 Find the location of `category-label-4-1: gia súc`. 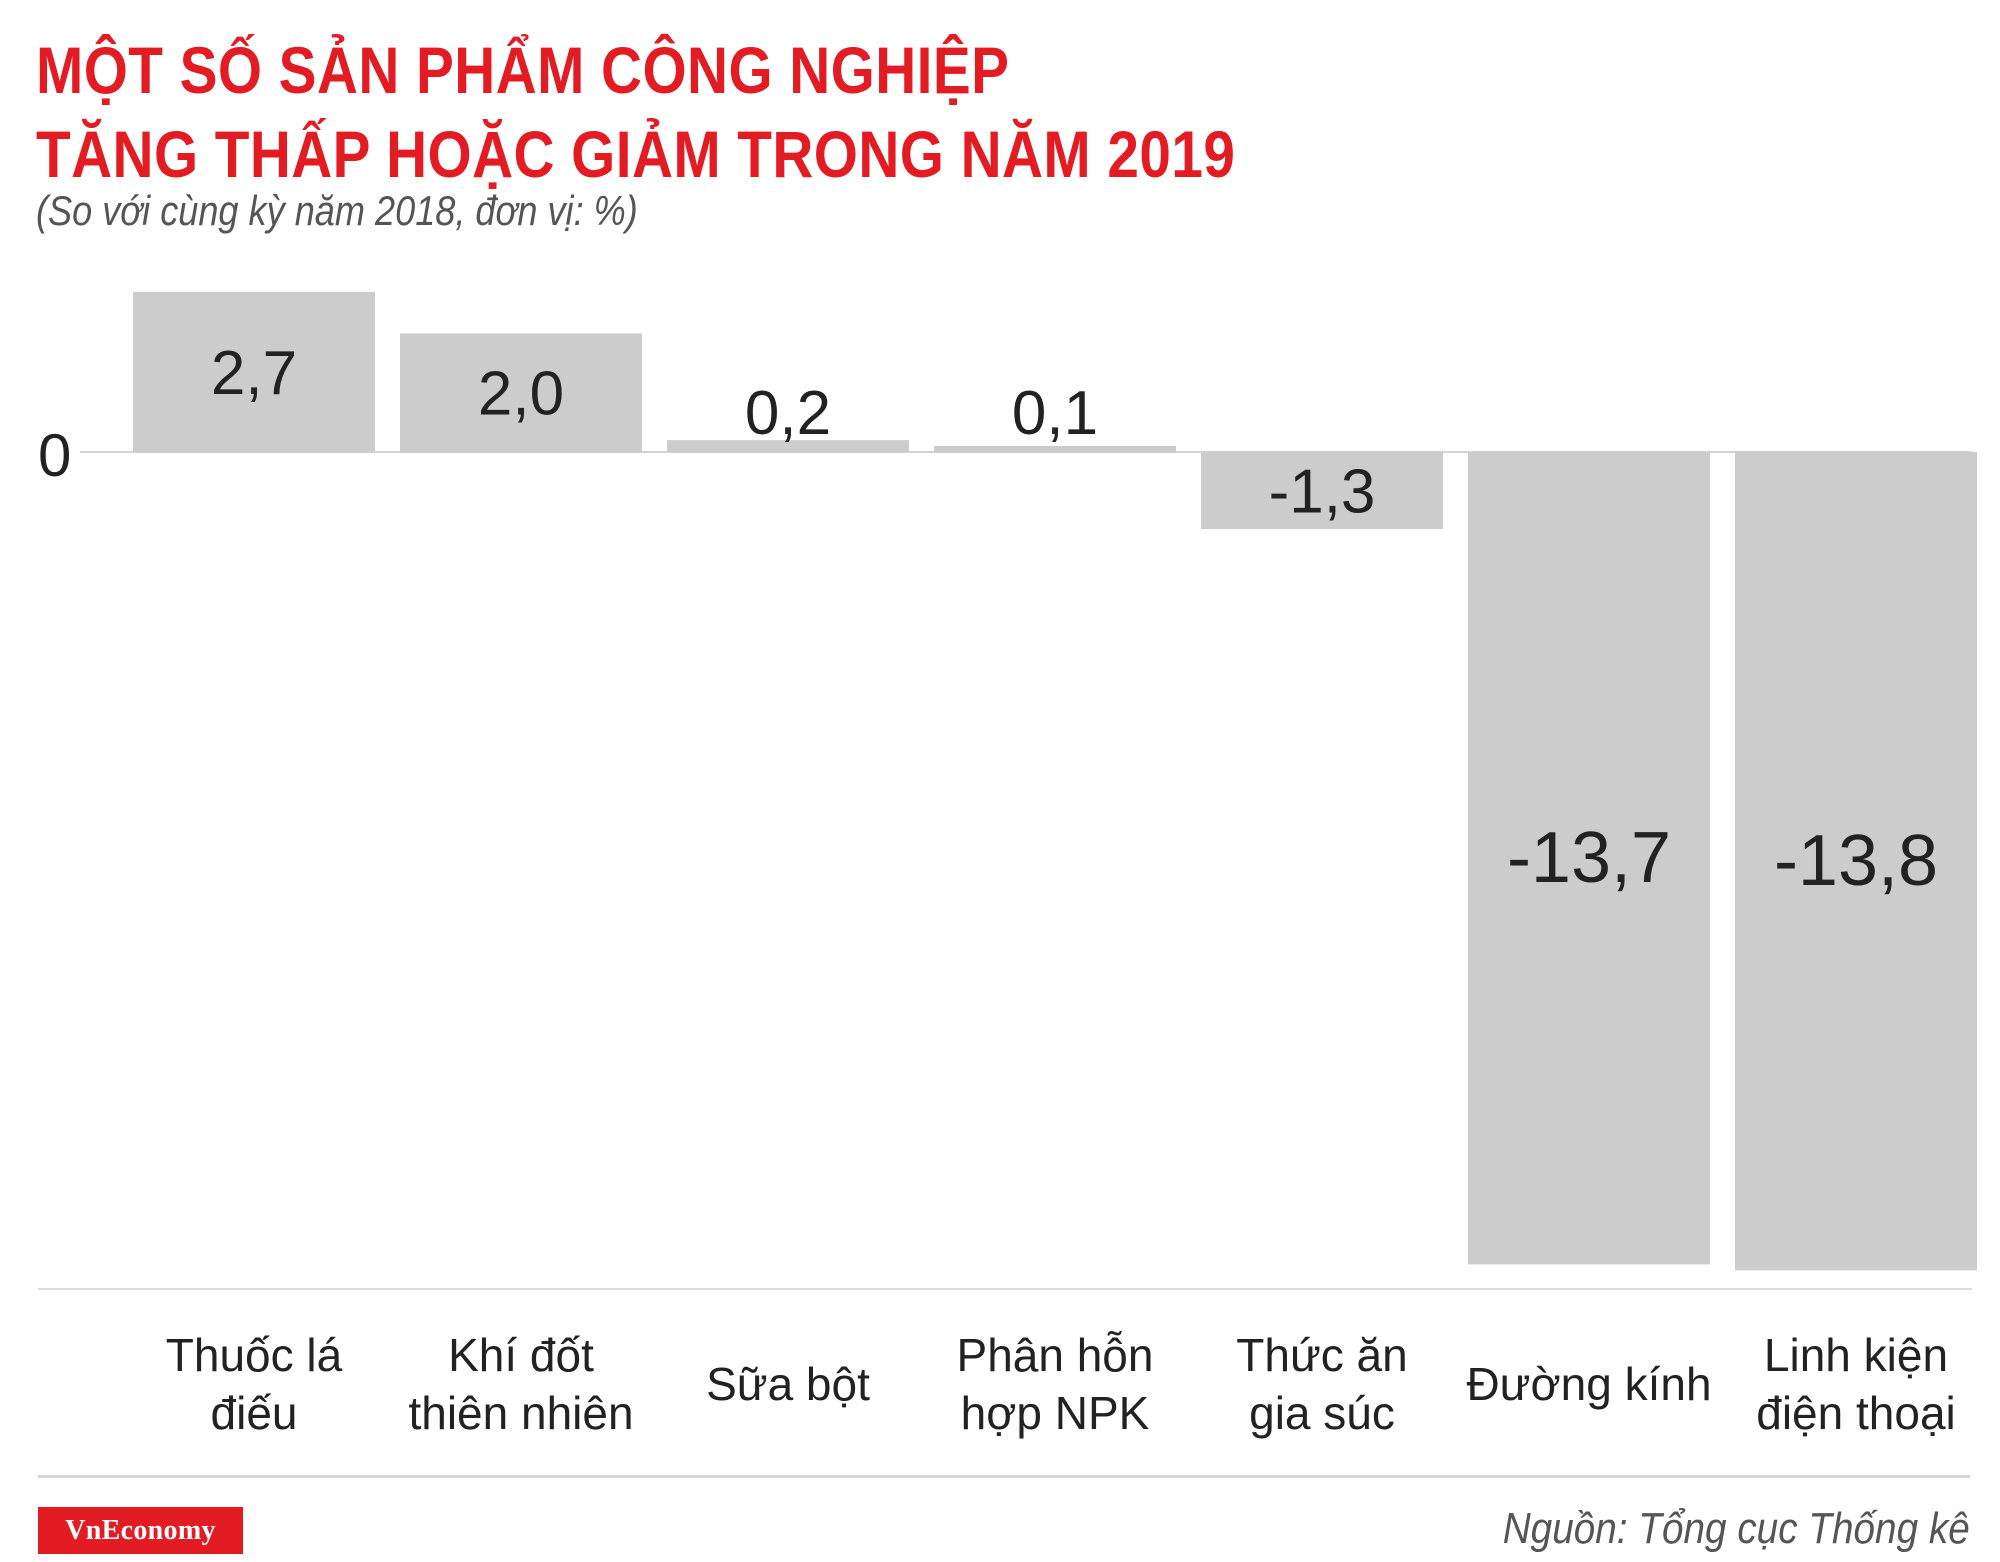

category-label-4-1: gia súc is located at coordinates (1322, 1413).